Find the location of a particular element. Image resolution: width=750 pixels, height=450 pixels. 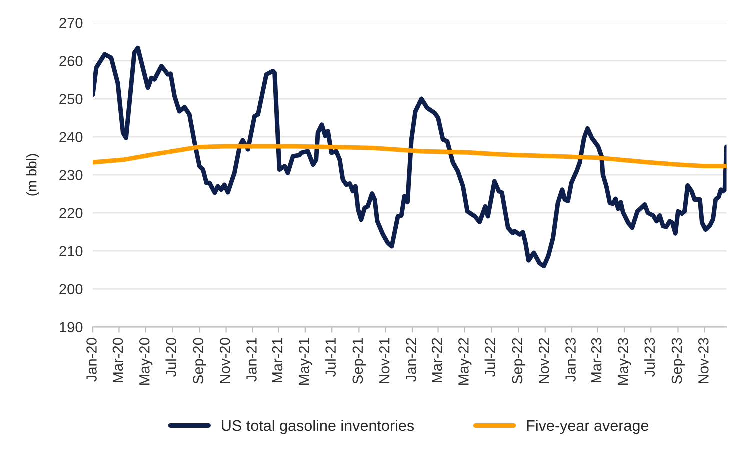

x-tick-label: May-22 is located at coordinates (465, 361).